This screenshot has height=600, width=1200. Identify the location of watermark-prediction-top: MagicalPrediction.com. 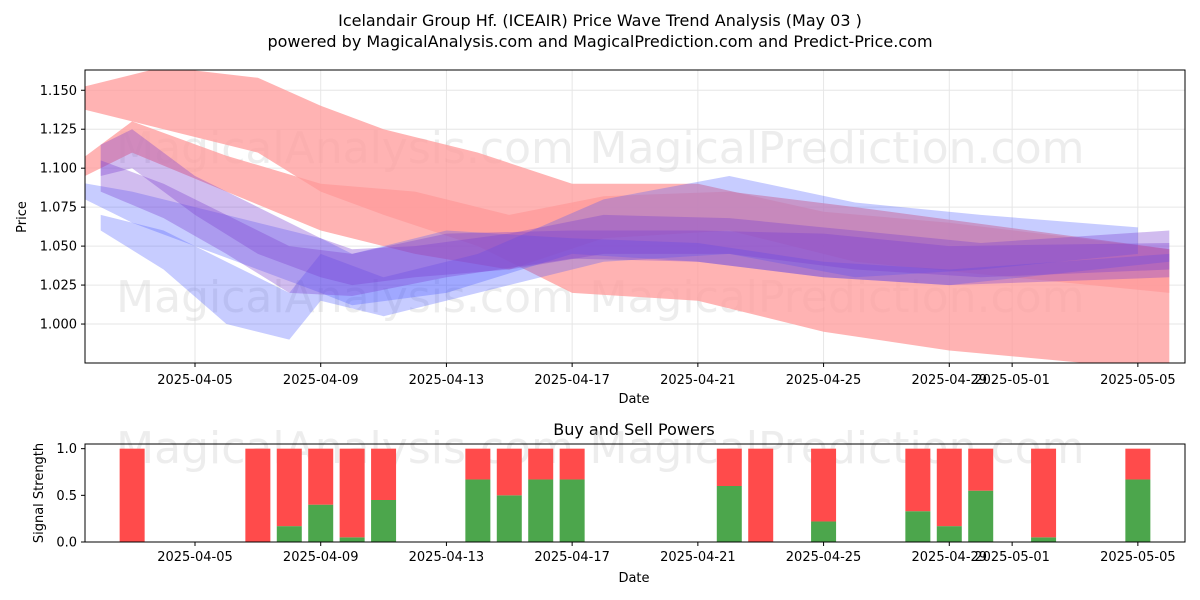
(837, 148).